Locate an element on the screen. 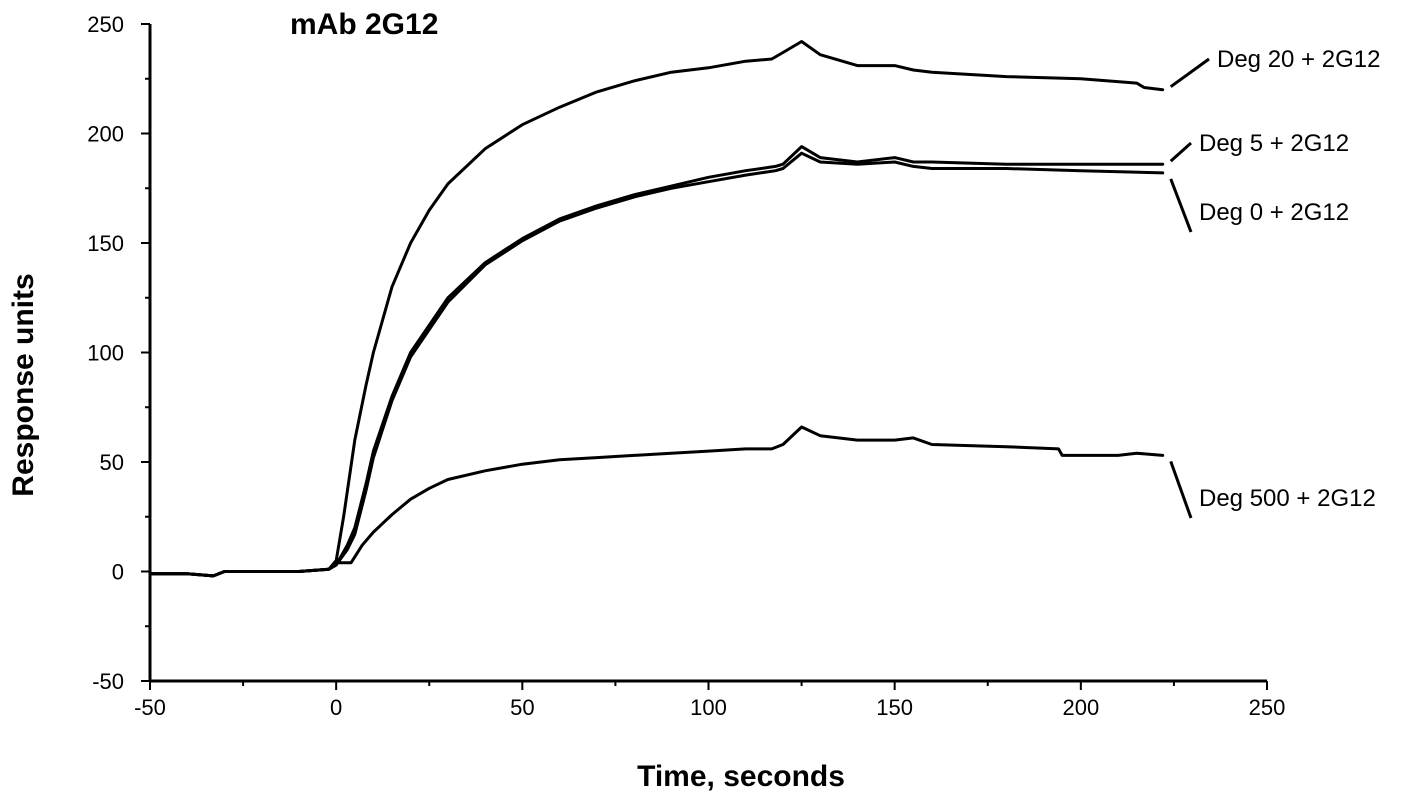 This screenshot has height=800, width=1420. y-tick-label: 100 is located at coordinates (105, 353).